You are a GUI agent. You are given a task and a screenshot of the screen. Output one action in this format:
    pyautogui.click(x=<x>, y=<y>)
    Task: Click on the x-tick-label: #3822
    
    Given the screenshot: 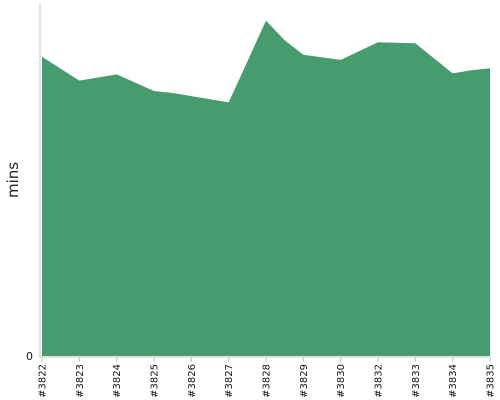 What is the action you would take?
    pyautogui.click(x=43, y=381)
    